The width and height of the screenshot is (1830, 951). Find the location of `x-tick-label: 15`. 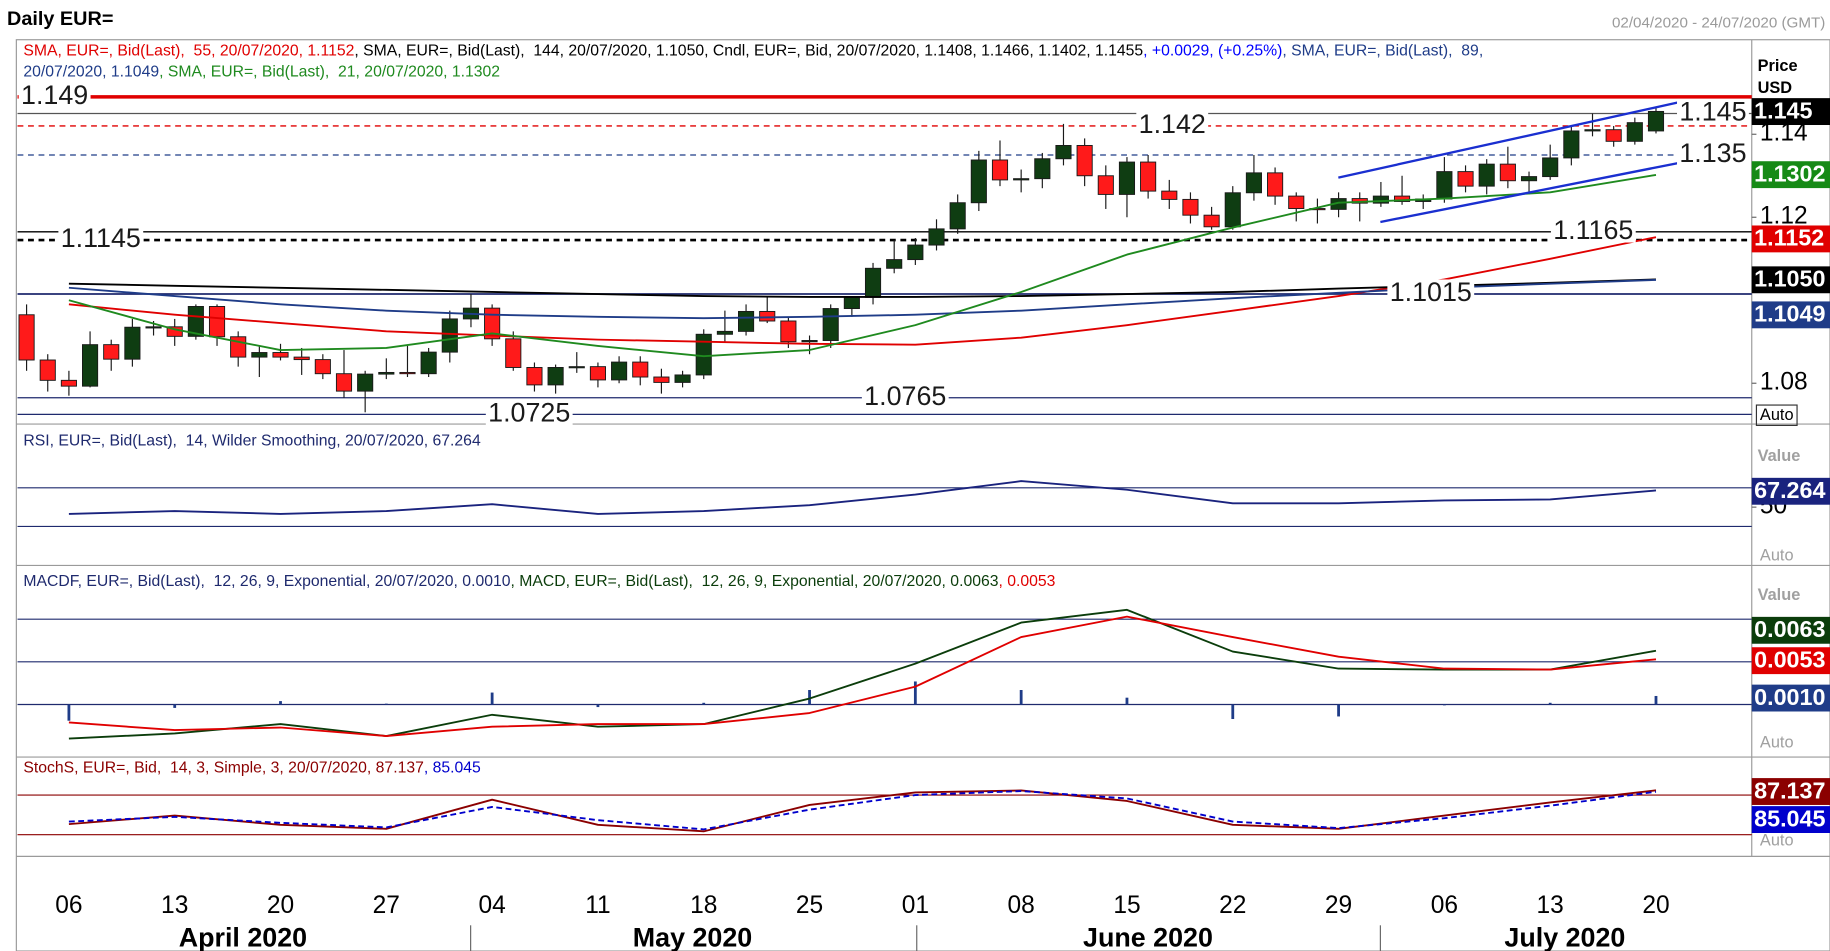

x-tick-label: 15 is located at coordinates (1126, 905).